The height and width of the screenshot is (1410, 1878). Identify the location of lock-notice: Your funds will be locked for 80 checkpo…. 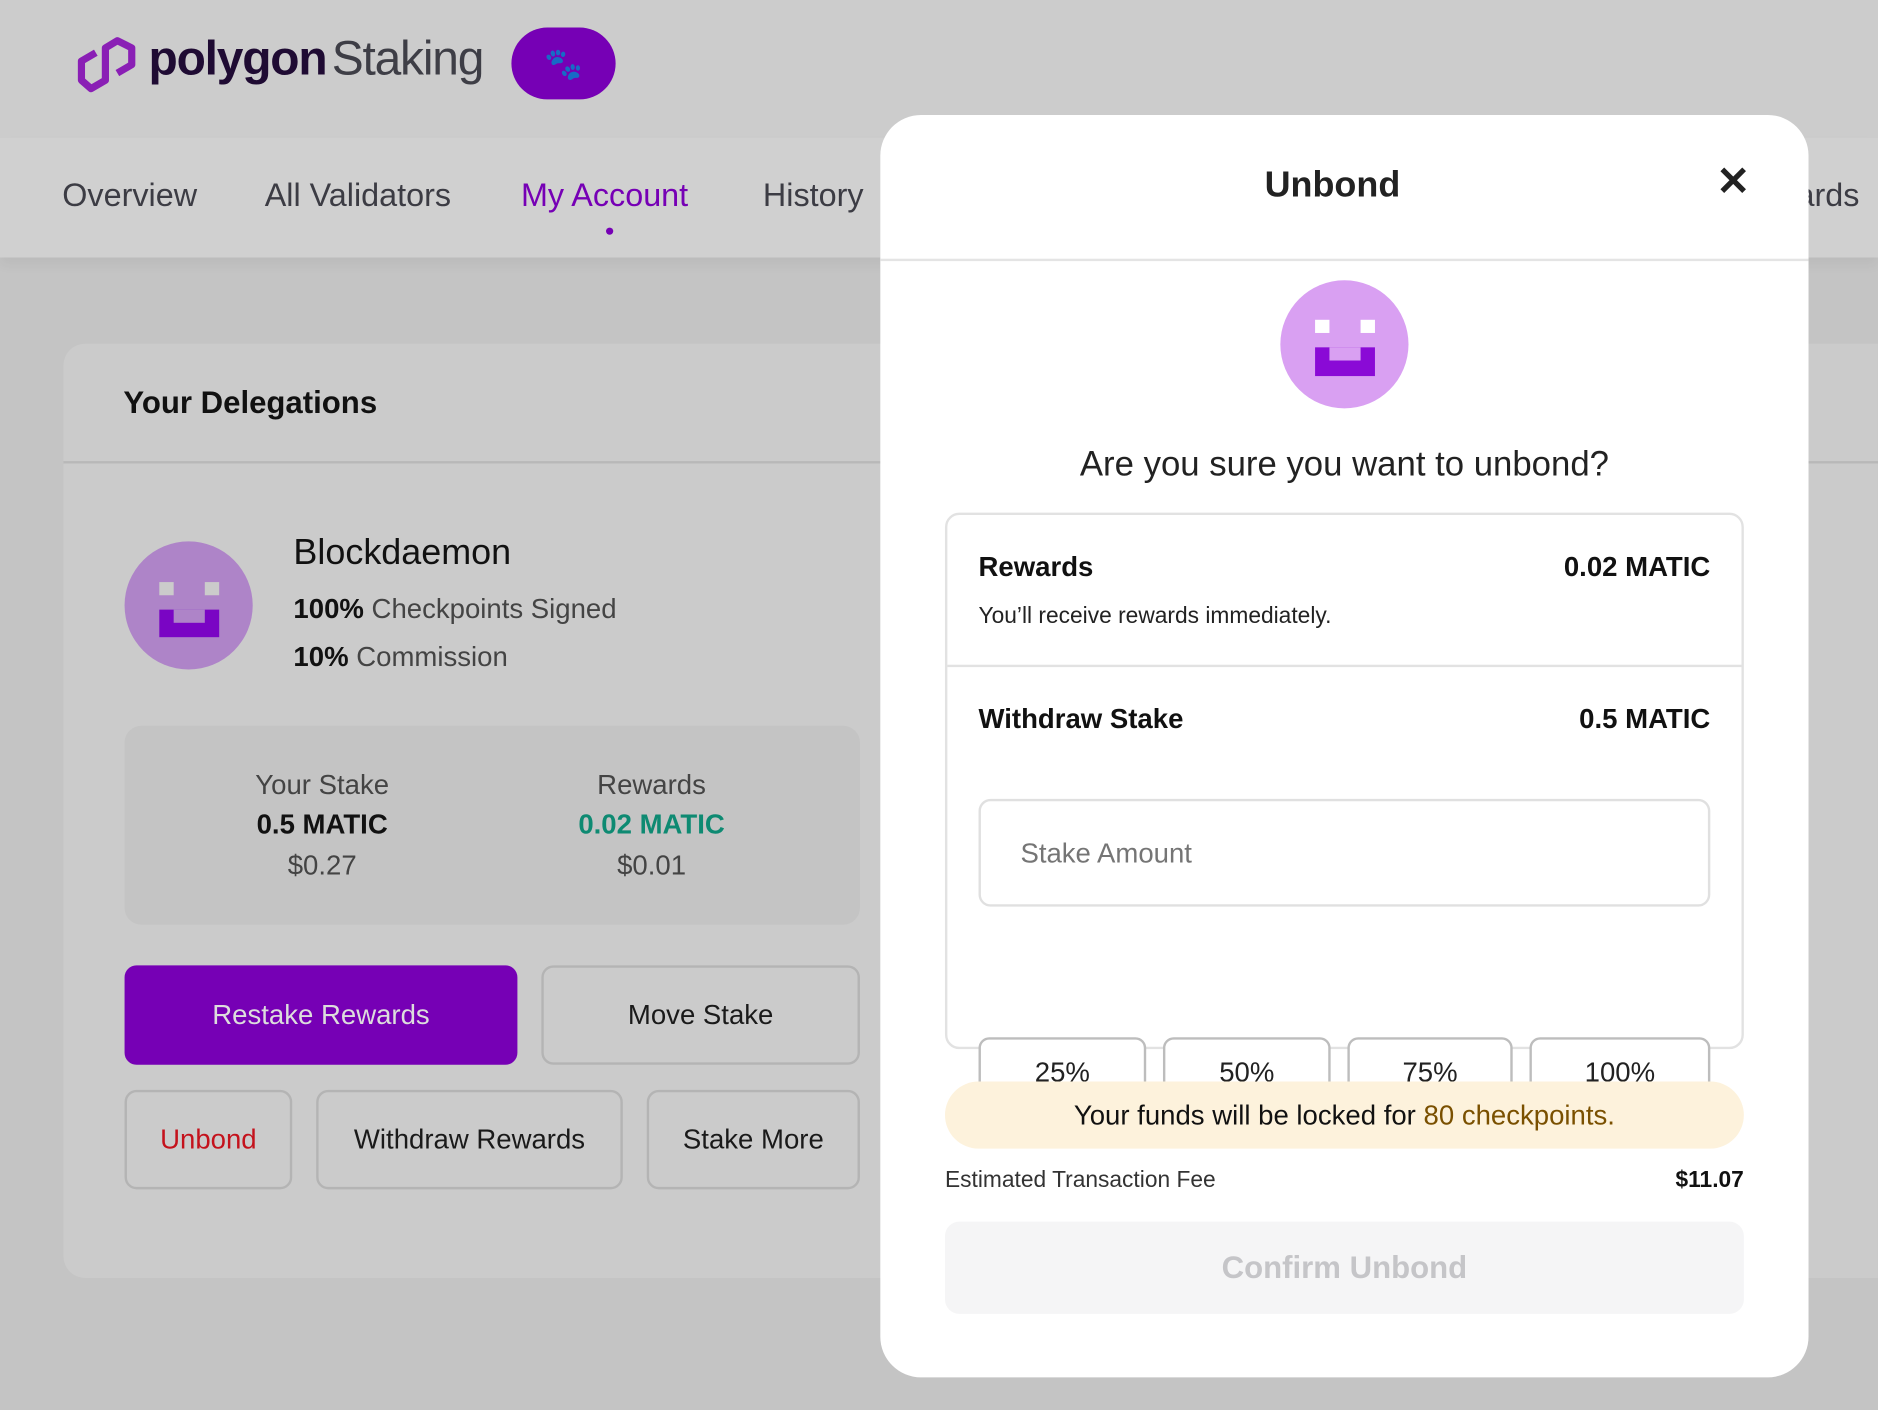
(1344, 1115).